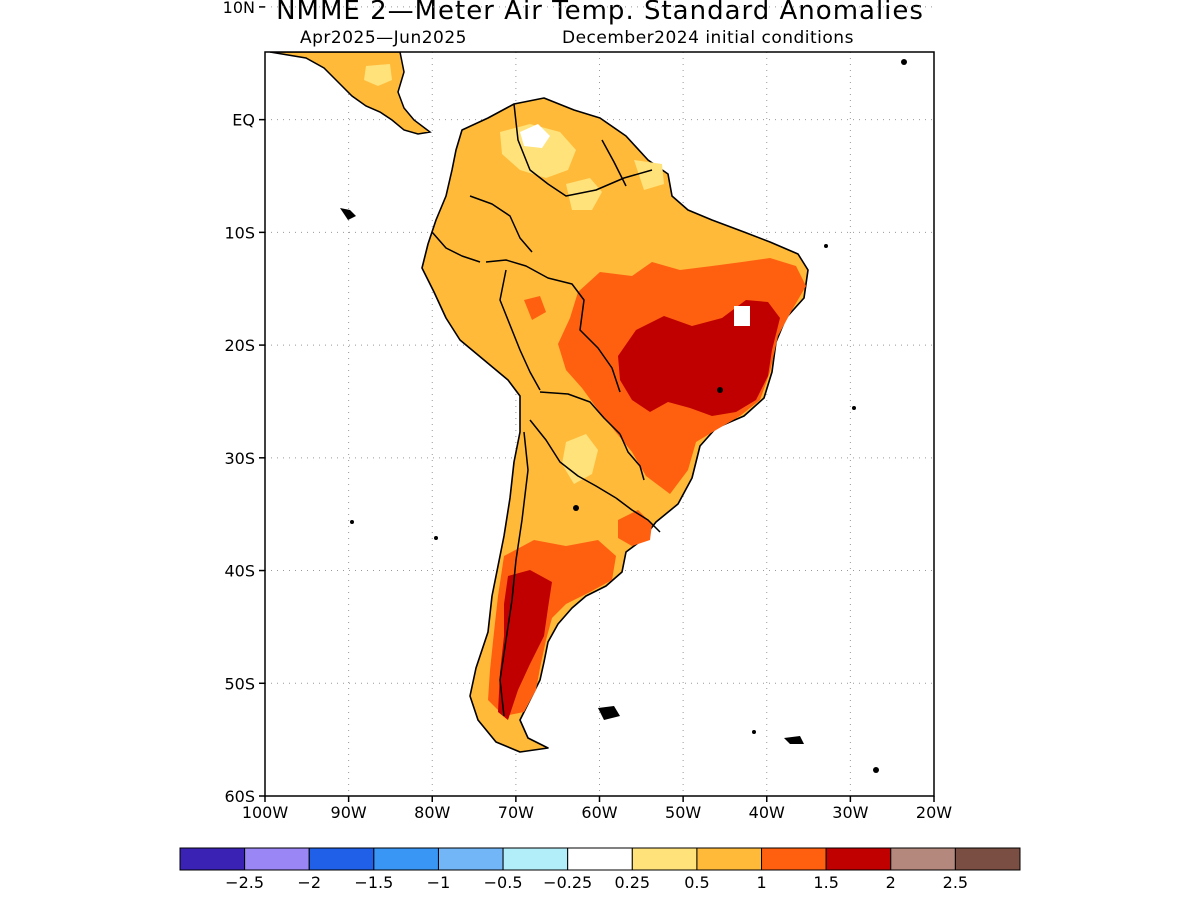  I want to click on colorbar-label: 0.25, so click(632, 882).